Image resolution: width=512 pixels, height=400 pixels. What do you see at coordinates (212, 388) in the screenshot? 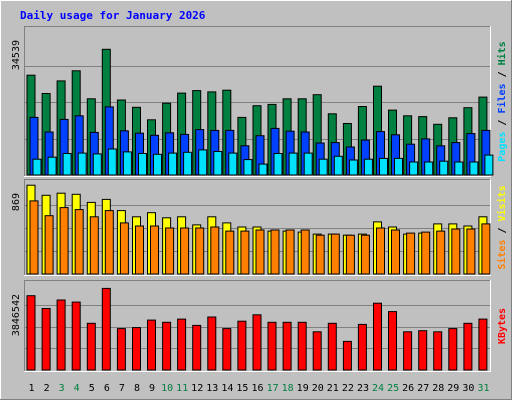
I see `x-label-day-13: 13` at bounding box center [212, 388].